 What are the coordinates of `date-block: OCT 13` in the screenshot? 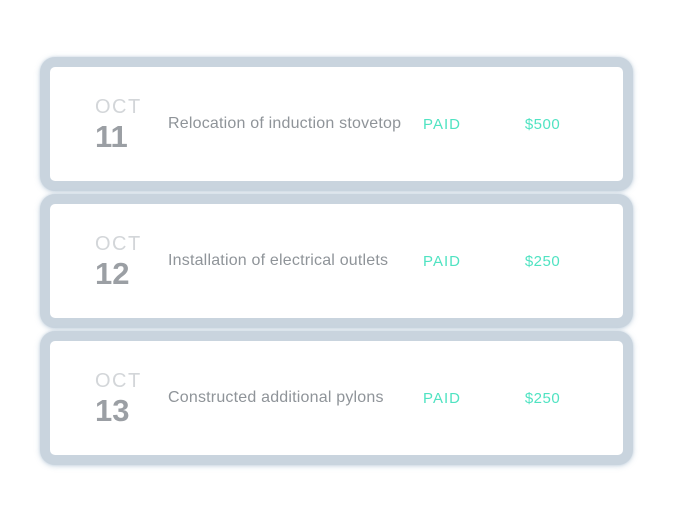 It's located at (109, 398).